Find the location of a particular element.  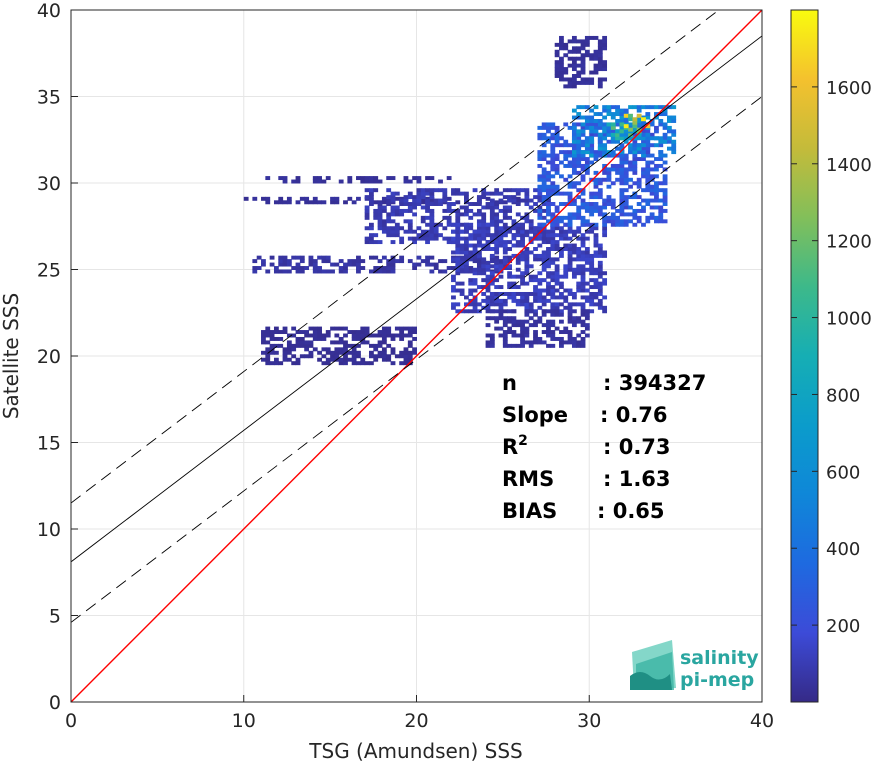

stat-value: : 0.76 is located at coordinates (634, 415).